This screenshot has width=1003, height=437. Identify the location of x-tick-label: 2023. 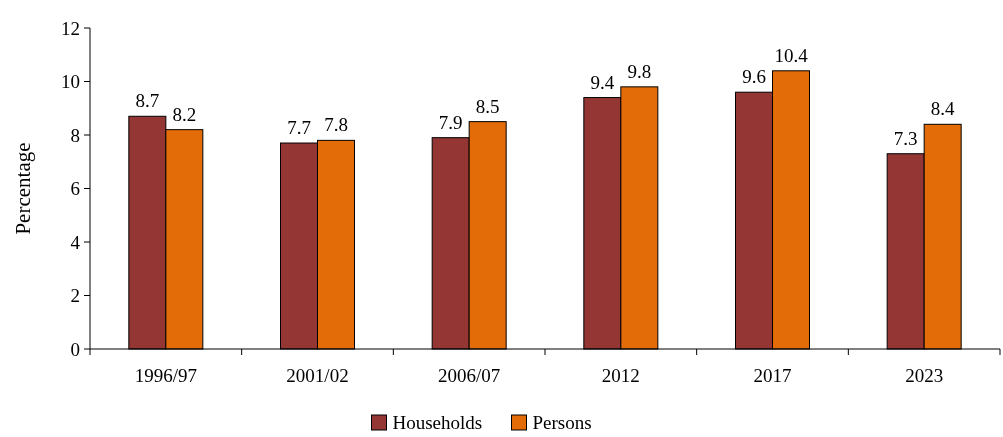
(924, 375).